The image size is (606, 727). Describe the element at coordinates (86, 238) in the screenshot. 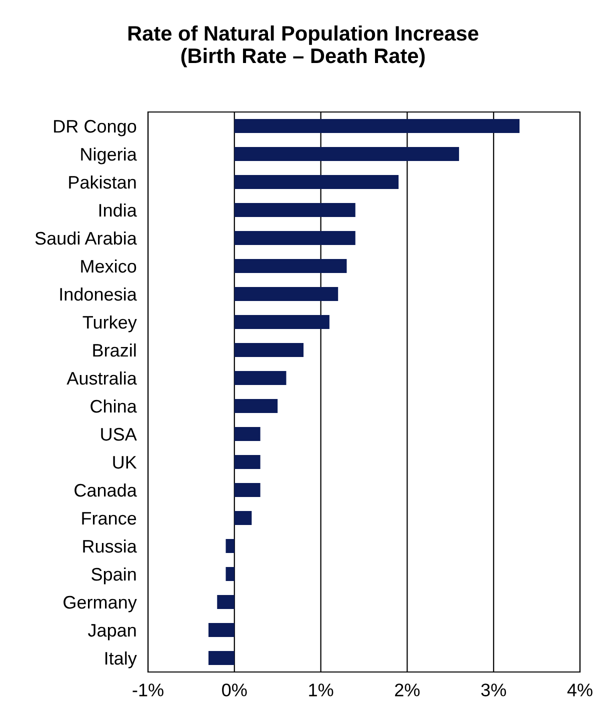

I see `y-tick-label: Saudi Arabia` at that location.